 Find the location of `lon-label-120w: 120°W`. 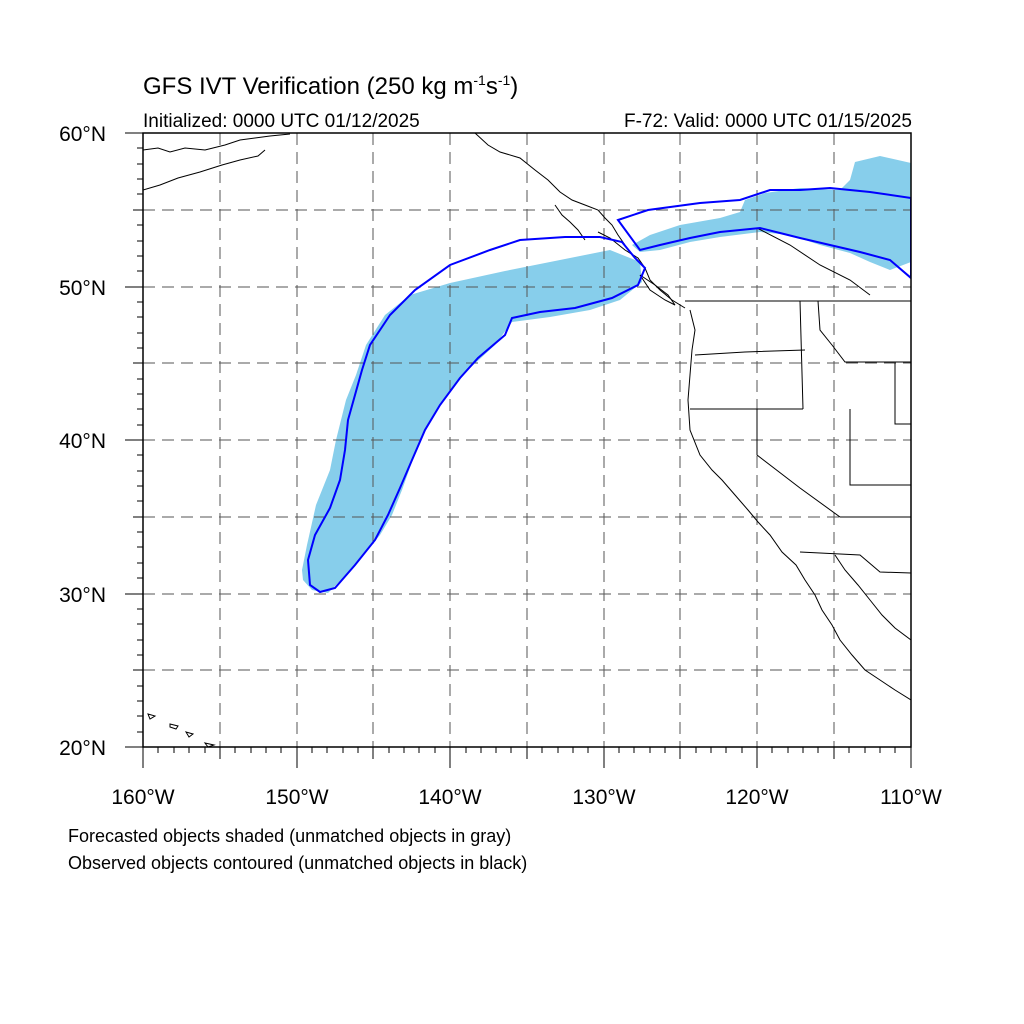

lon-label-120w: 120°W is located at coordinates (756, 797).